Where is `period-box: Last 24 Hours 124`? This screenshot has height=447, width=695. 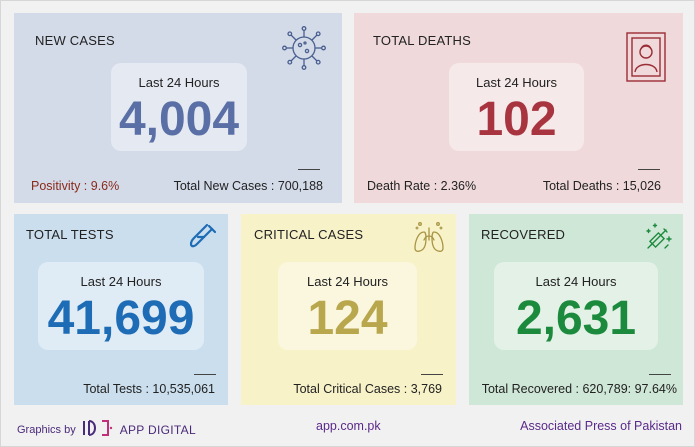 period-box: Last 24 Hours 124 is located at coordinates (347, 306).